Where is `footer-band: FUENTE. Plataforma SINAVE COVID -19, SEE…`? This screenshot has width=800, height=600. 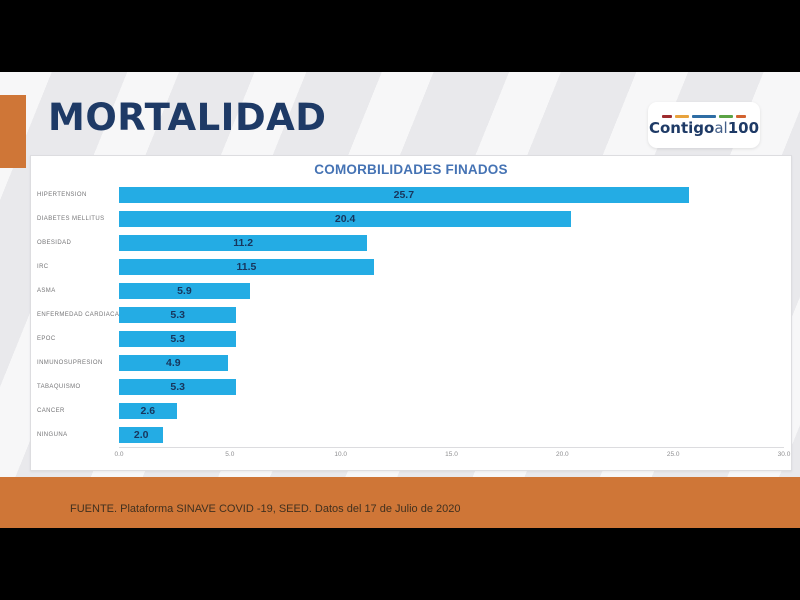
footer-band: FUENTE. Plataforma SINAVE COVID -19, SEE… is located at coordinates (400, 502).